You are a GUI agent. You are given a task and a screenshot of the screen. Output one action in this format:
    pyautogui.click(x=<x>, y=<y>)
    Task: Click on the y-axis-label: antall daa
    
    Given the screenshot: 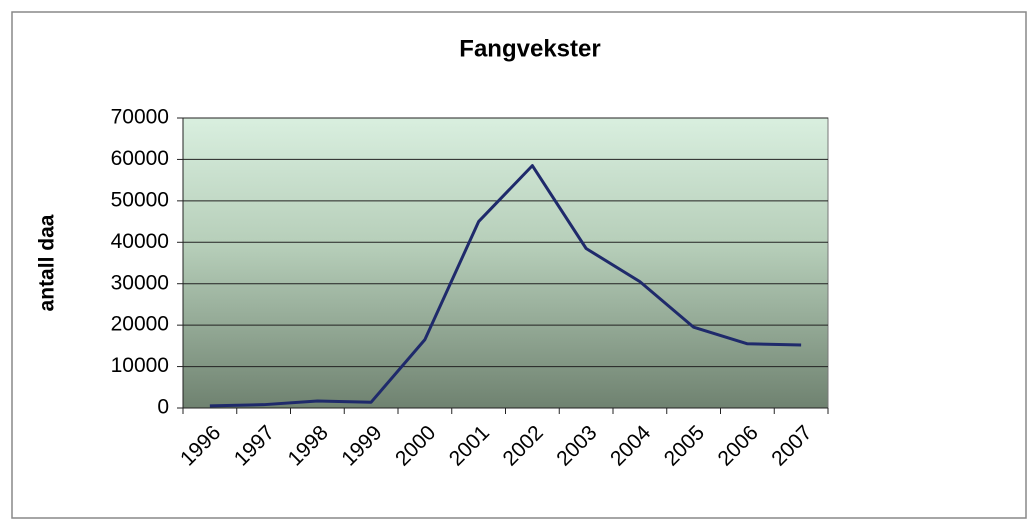 What is the action you would take?
    pyautogui.click(x=47, y=262)
    